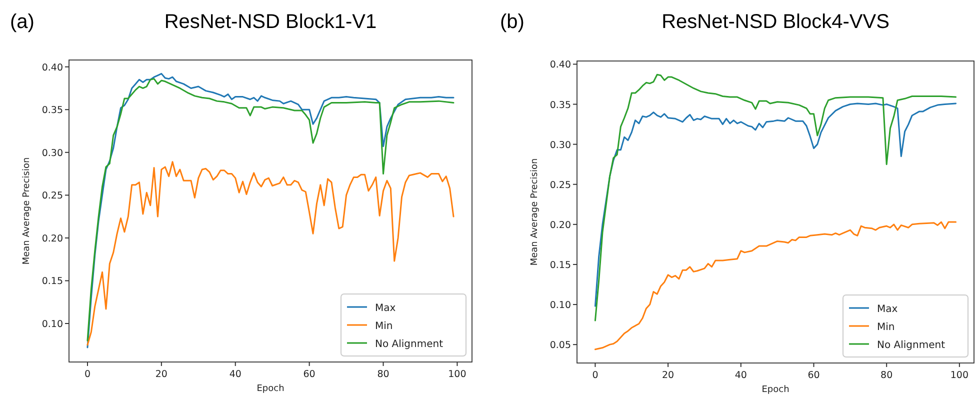 The width and height of the screenshot is (978, 406). Describe the element at coordinates (775, 285) in the screenshot. I see `line-series` at that location.